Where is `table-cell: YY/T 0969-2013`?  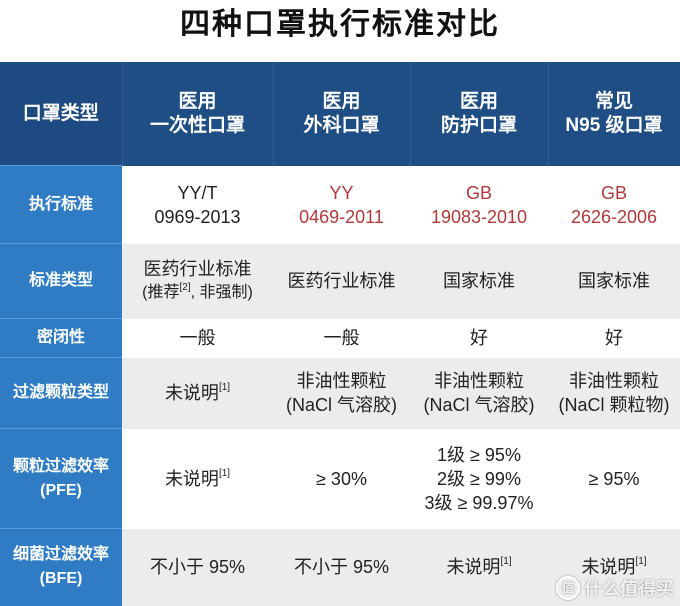 table-cell: YY/T 0969-2013 is located at coordinates (197, 205).